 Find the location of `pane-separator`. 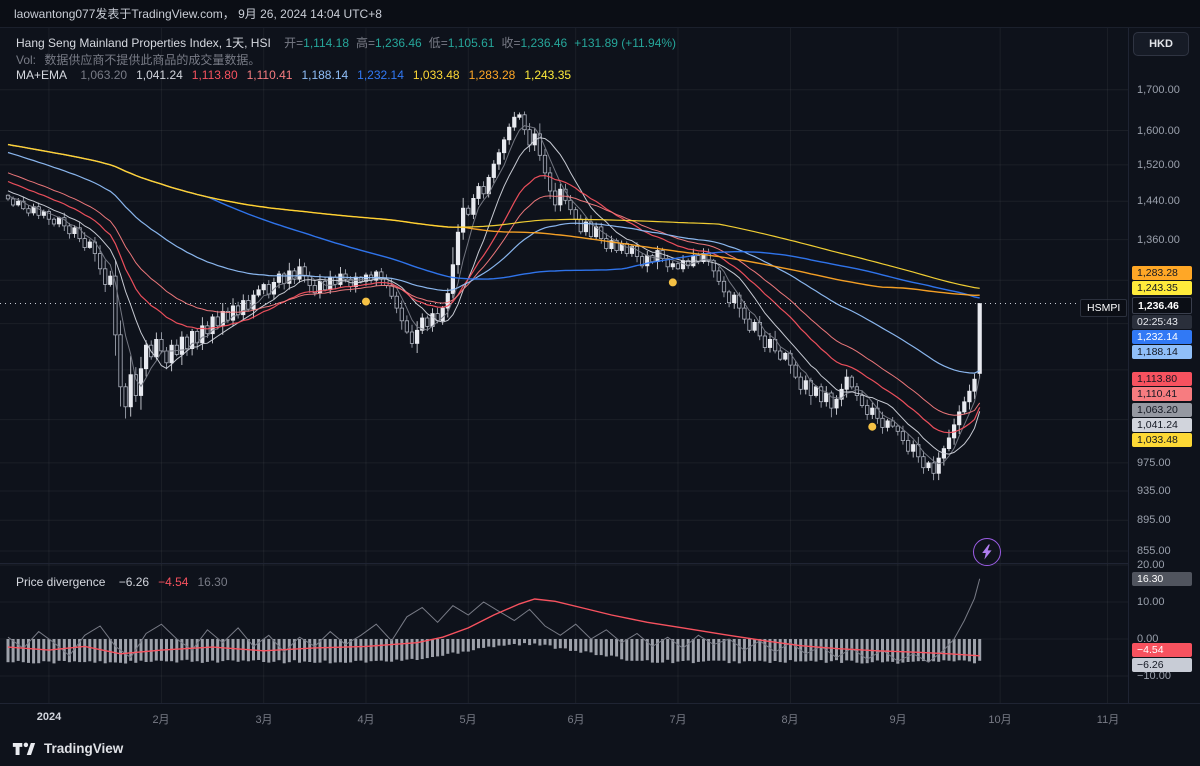

pane-separator is located at coordinates (564, 563).